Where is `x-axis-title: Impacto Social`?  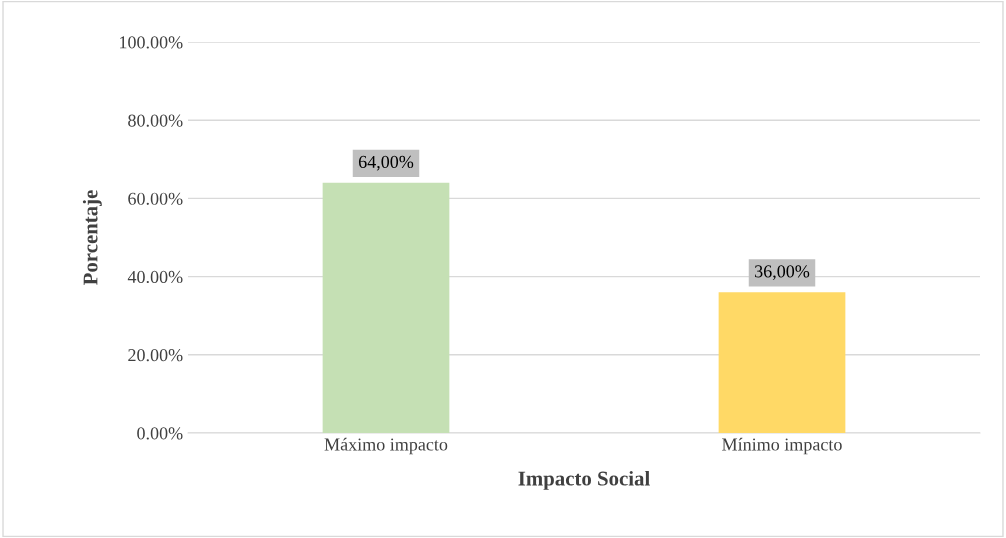 x-axis-title: Impacto Social is located at coordinates (584, 480).